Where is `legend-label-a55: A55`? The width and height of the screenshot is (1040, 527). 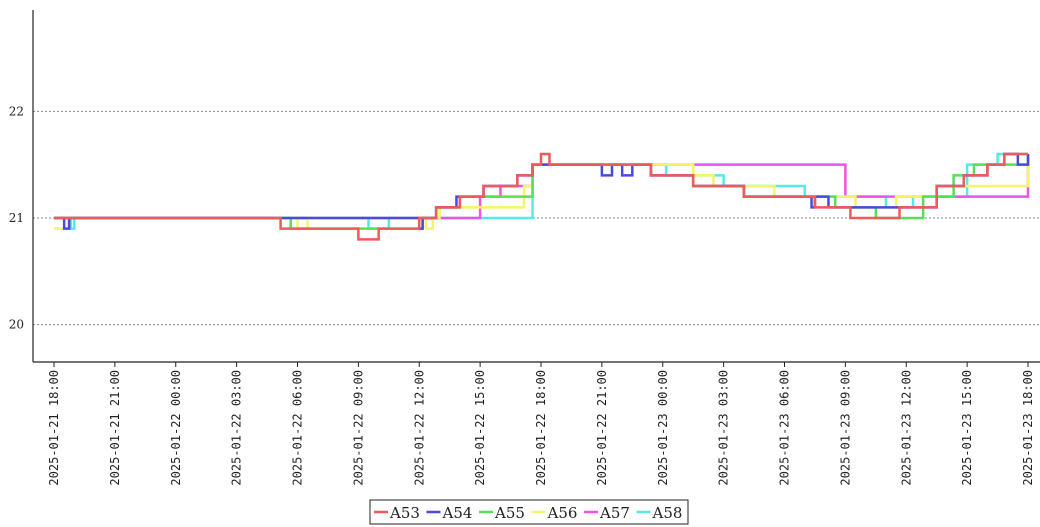 legend-label-a55: A55 is located at coordinates (509, 513).